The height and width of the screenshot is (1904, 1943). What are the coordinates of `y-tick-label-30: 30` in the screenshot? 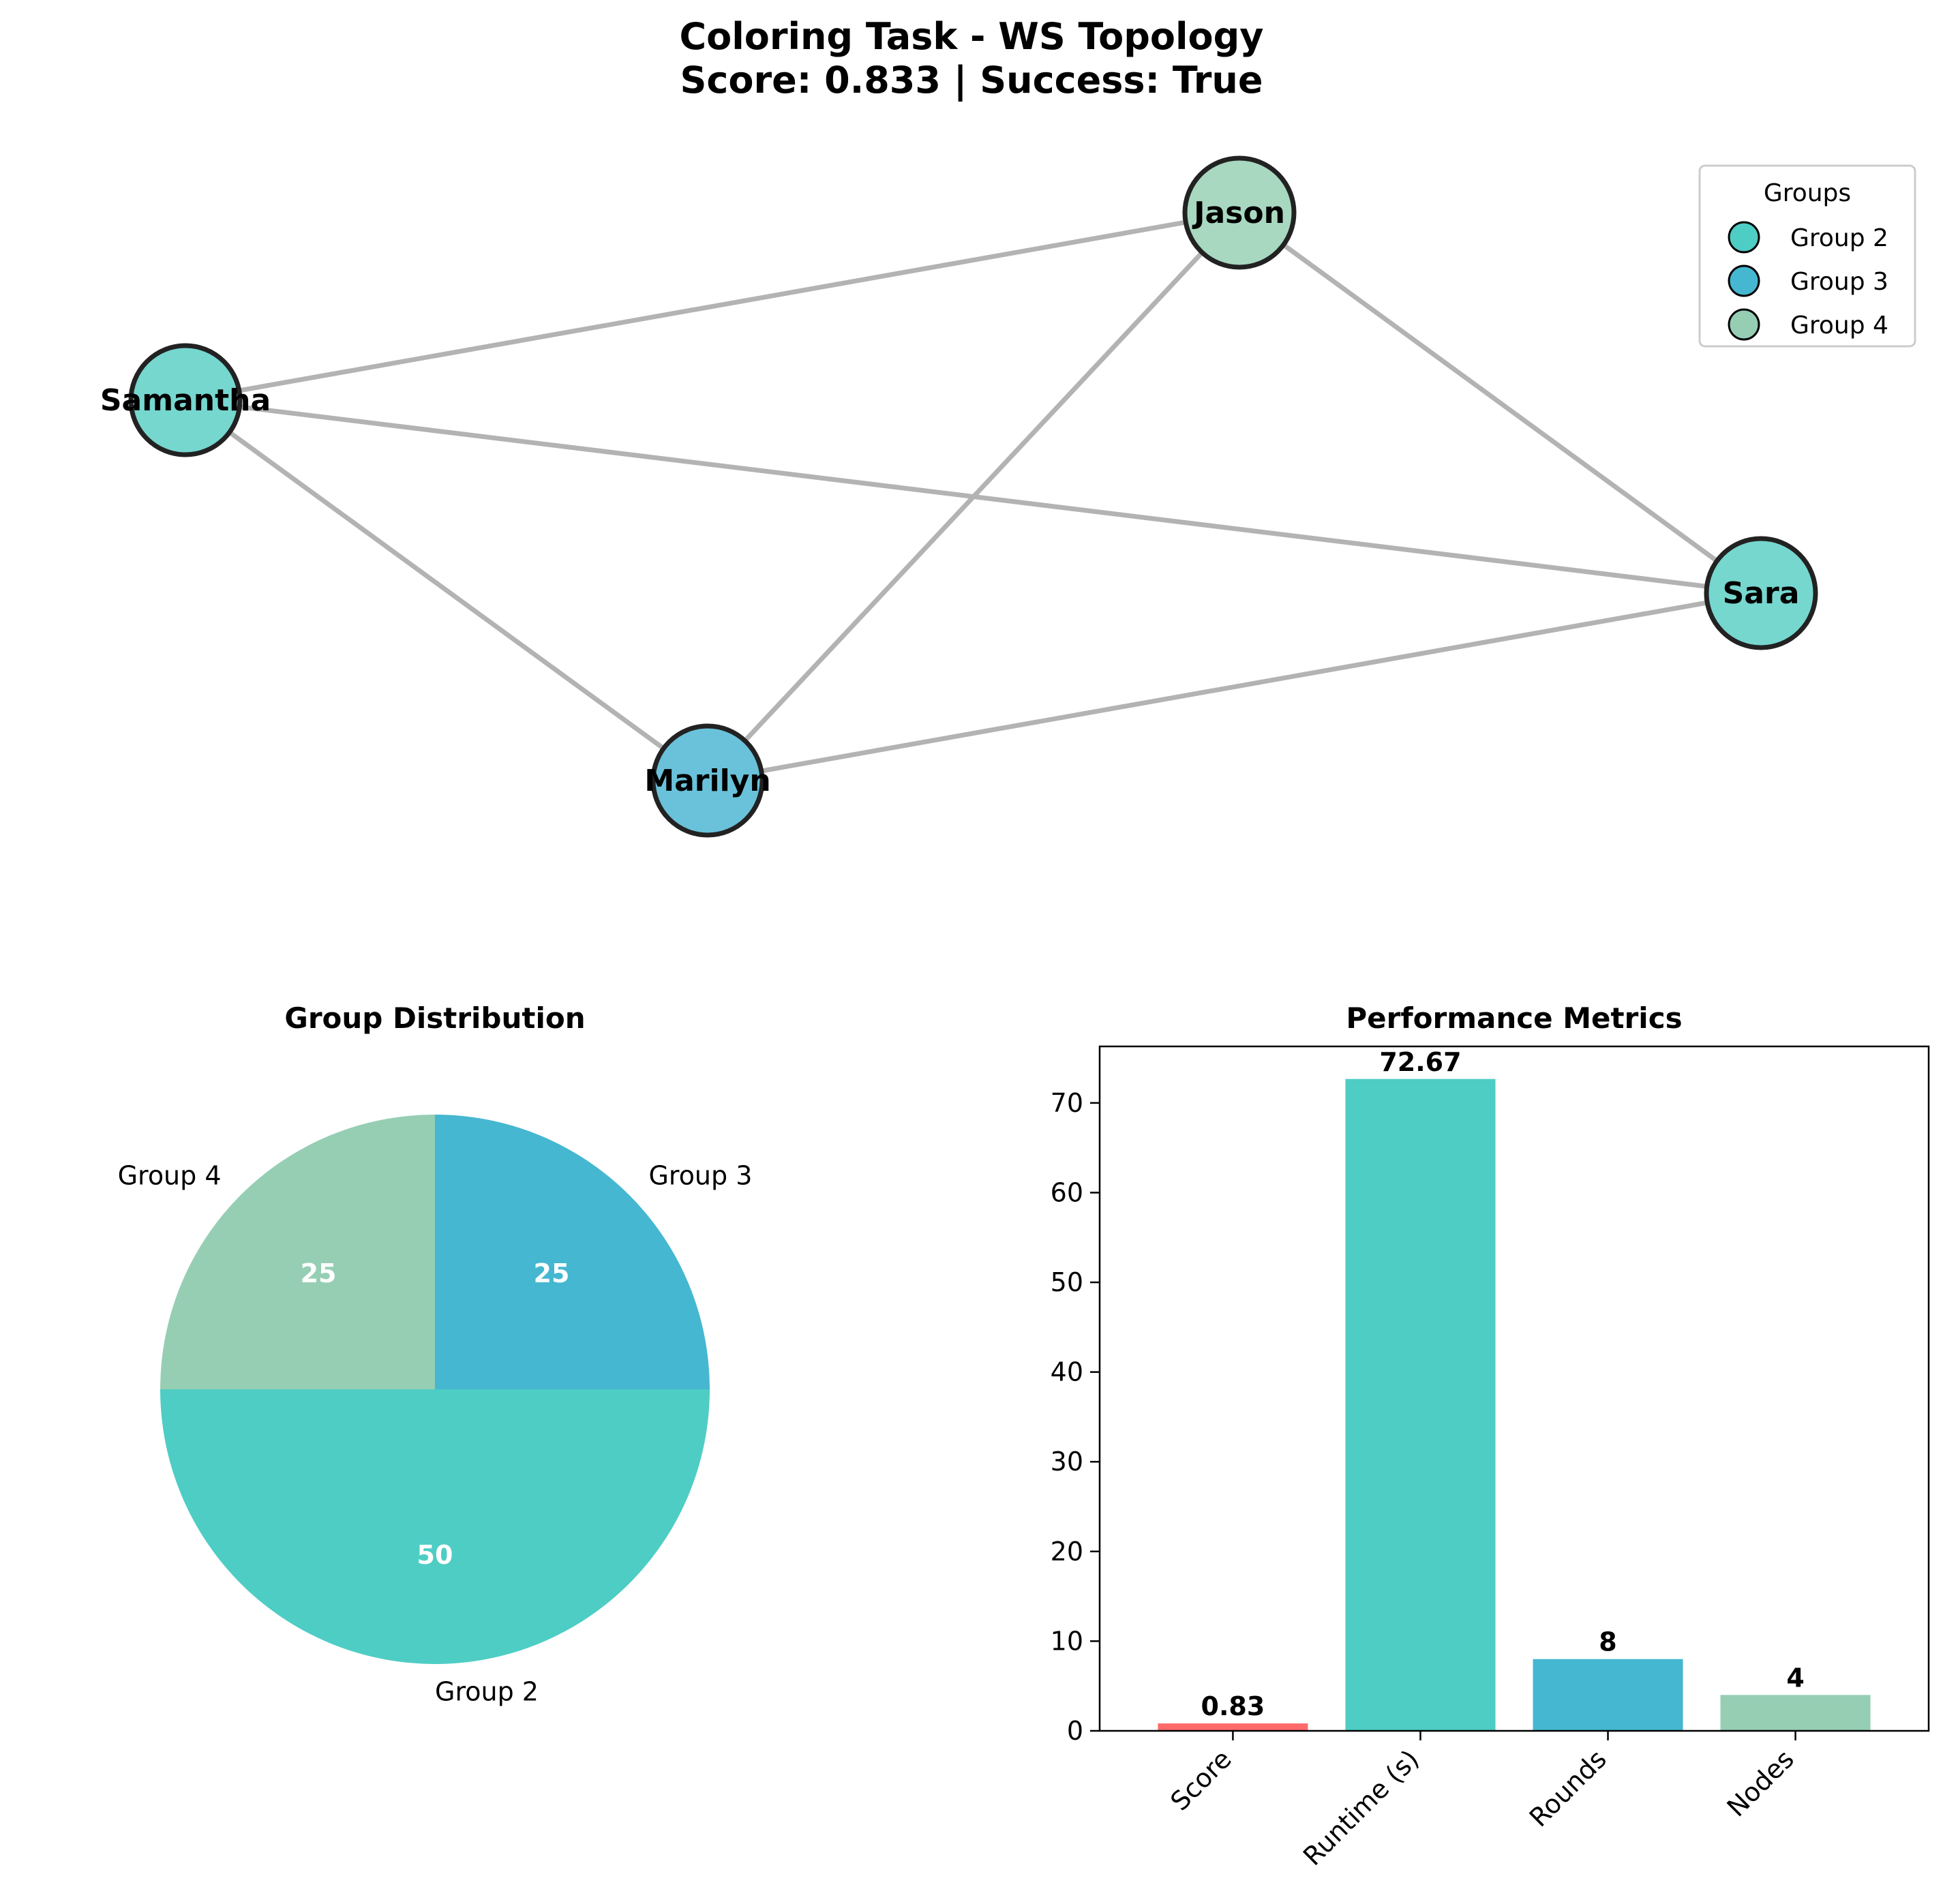 It's located at (1067, 1462).